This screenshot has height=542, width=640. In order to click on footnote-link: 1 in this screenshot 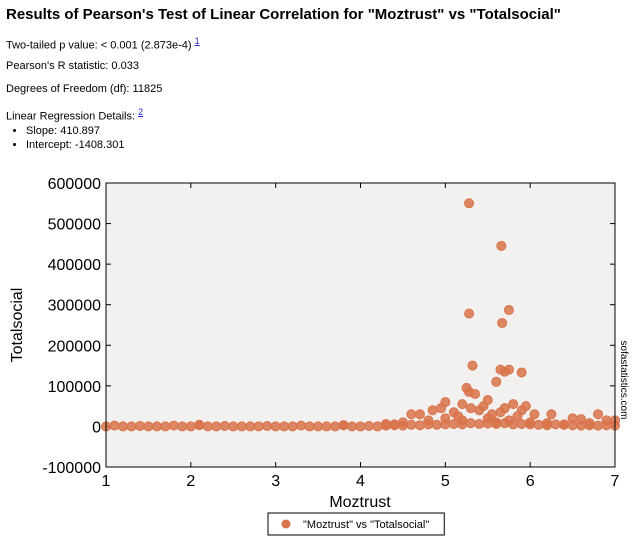, I will do `click(197, 41)`.